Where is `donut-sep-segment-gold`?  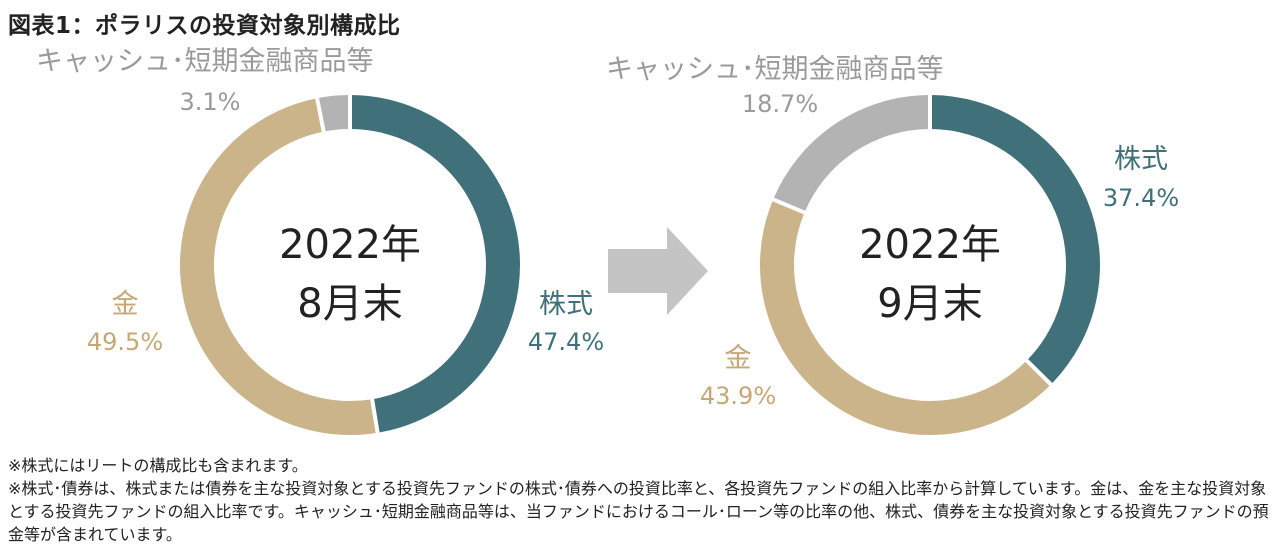 donut-sep-segment-gold is located at coordinates (905, 317).